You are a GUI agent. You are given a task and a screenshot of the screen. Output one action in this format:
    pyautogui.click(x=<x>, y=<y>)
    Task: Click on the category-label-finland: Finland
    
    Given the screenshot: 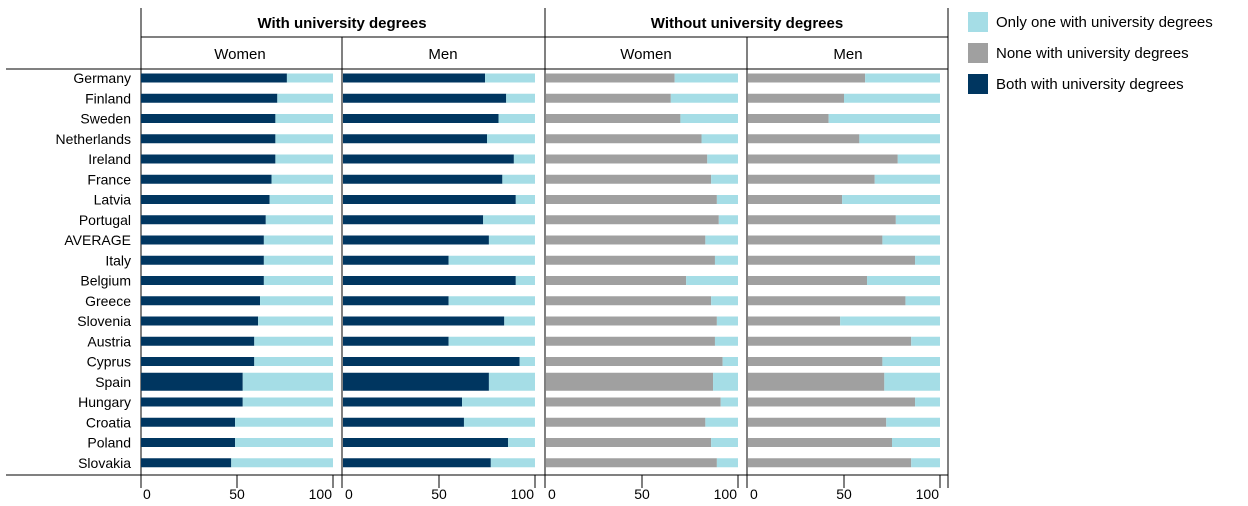 What is the action you would take?
    pyautogui.click(x=108, y=98)
    